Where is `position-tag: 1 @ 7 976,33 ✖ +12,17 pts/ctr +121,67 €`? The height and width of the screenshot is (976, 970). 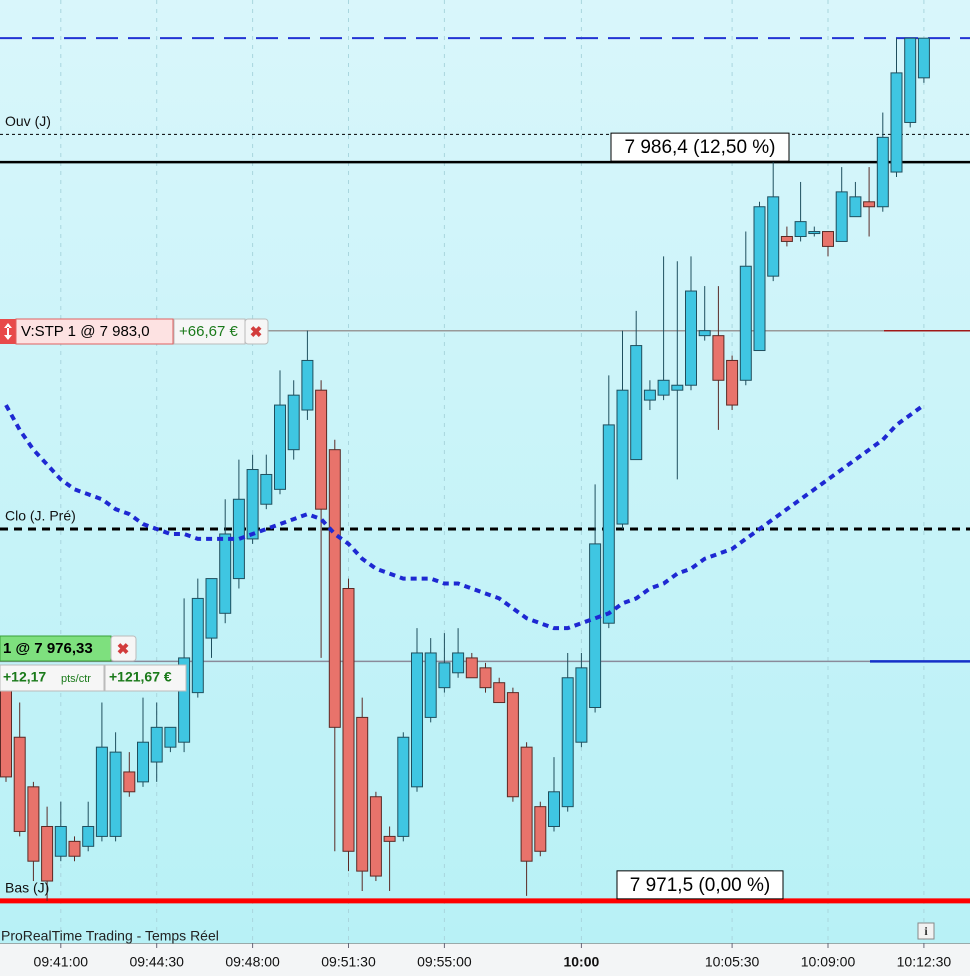 position-tag: 1 @ 7 976,33 ✖ +12,17 pts/ctr +121,67 € is located at coordinates (93, 663).